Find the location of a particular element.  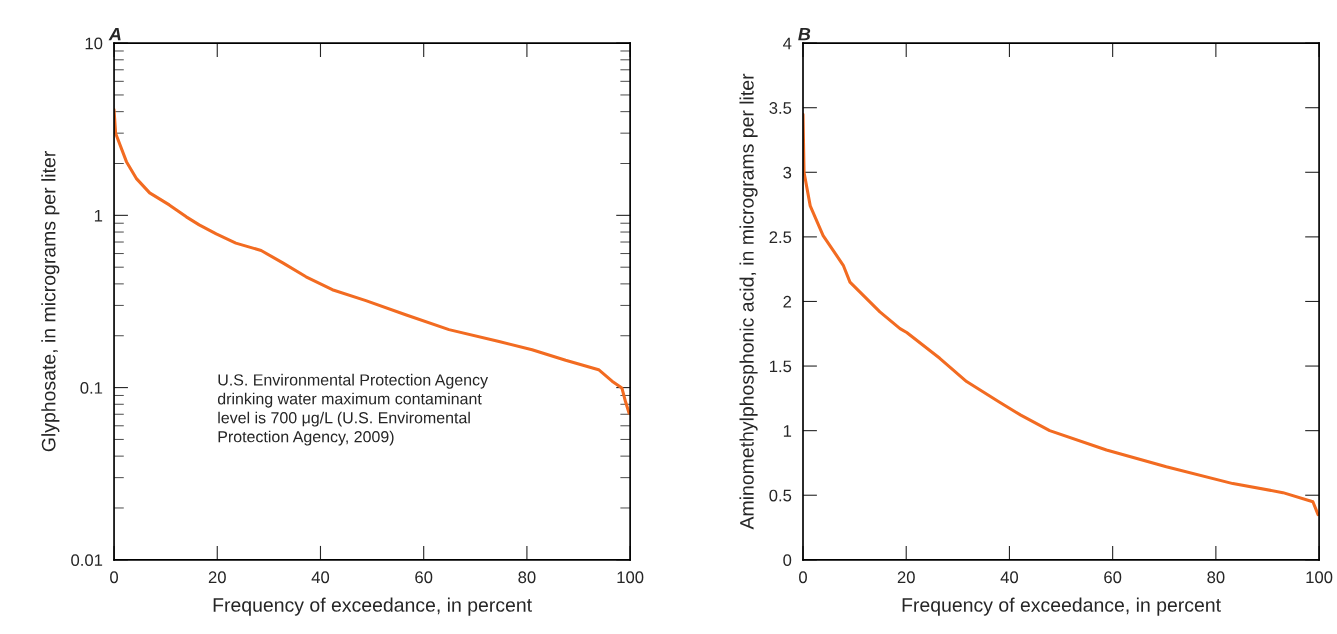

y-tick-label: 0.1 is located at coordinates (91, 387).